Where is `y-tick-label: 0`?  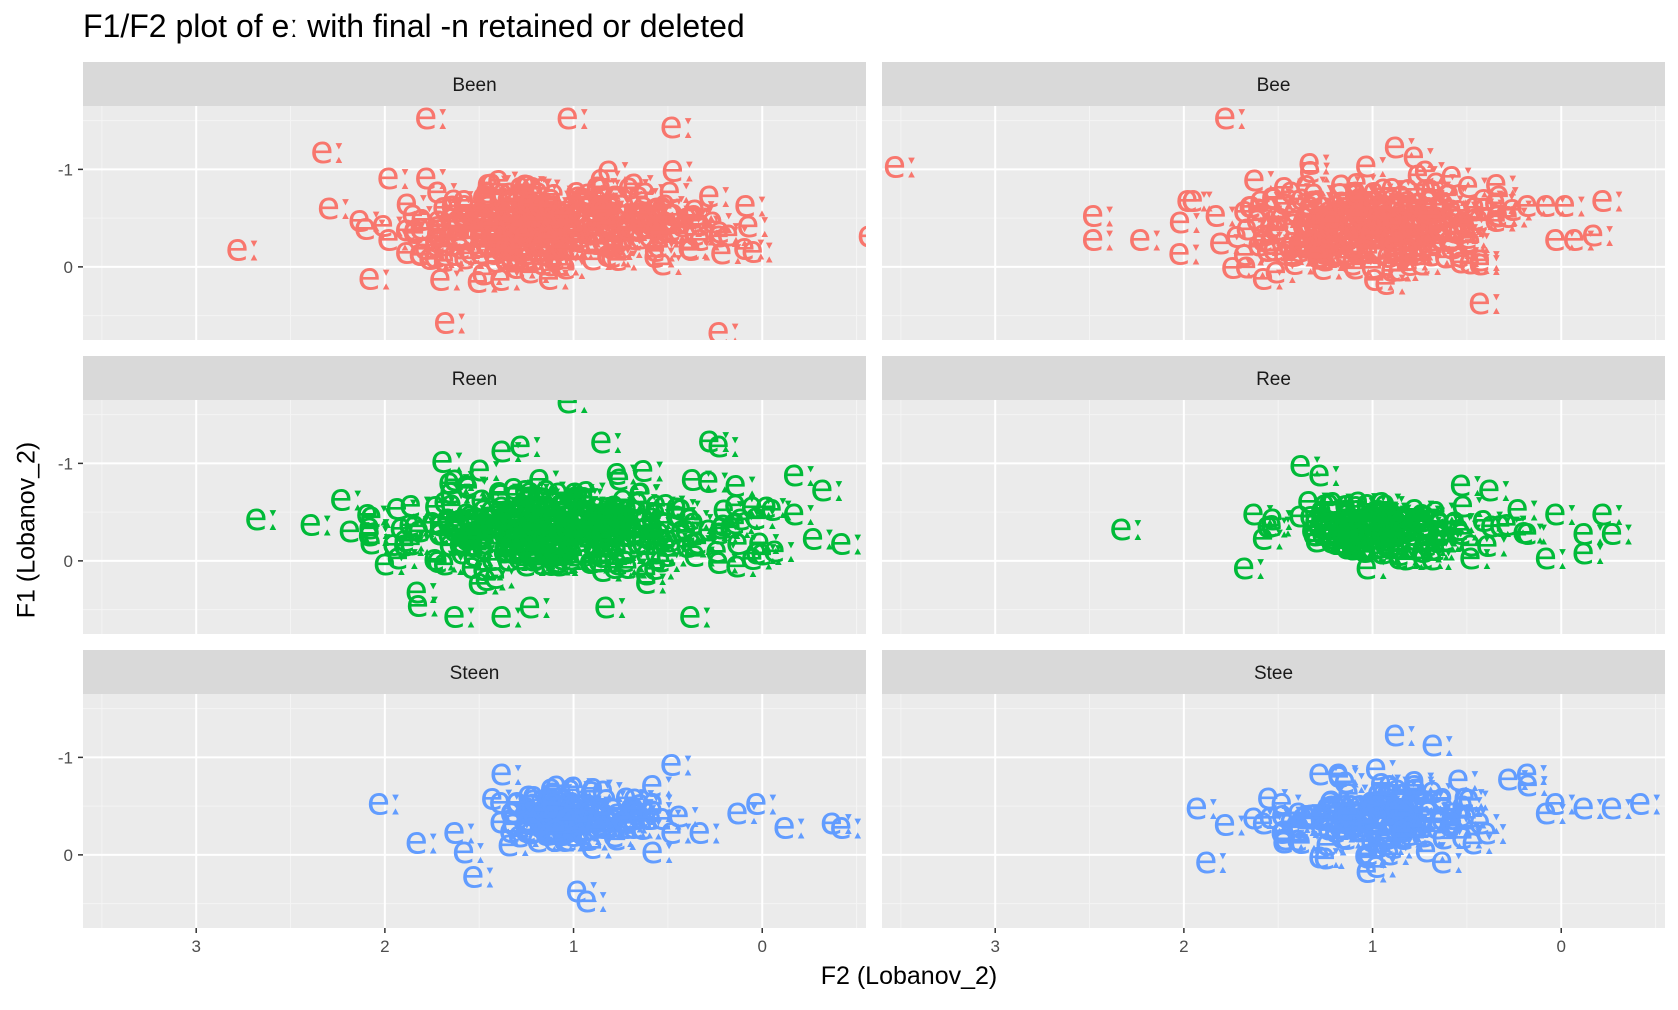
y-tick-label: 0 is located at coordinates (68, 855).